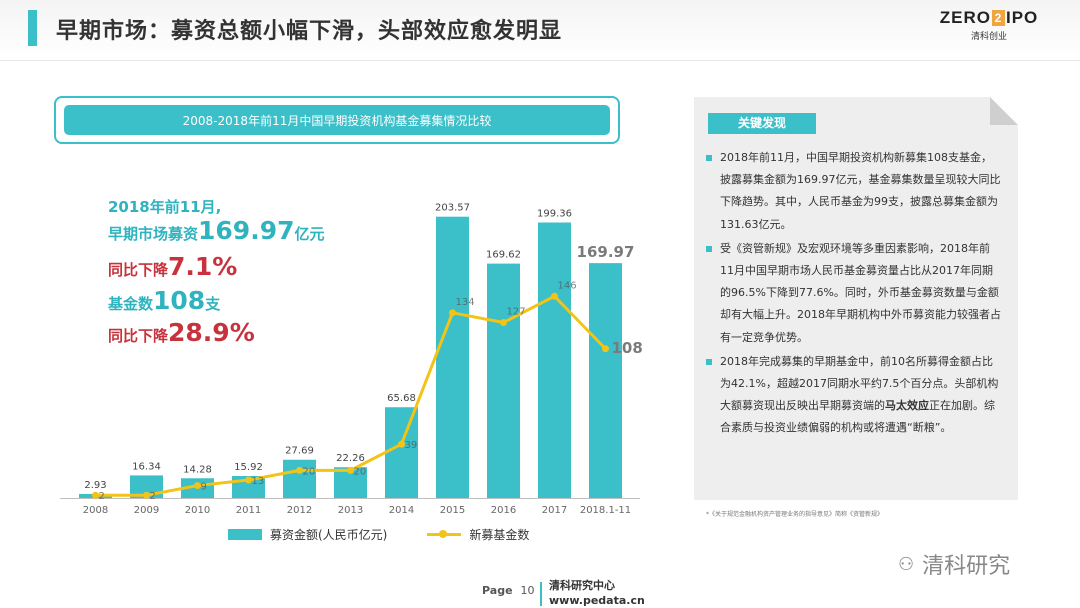 Image resolution: width=1080 pixels, height=608 pixels. What do you see at coordinates (350, 458) in the screenshot?
I see `bar-value-label: 22.26` at bounding box center [350, 458].